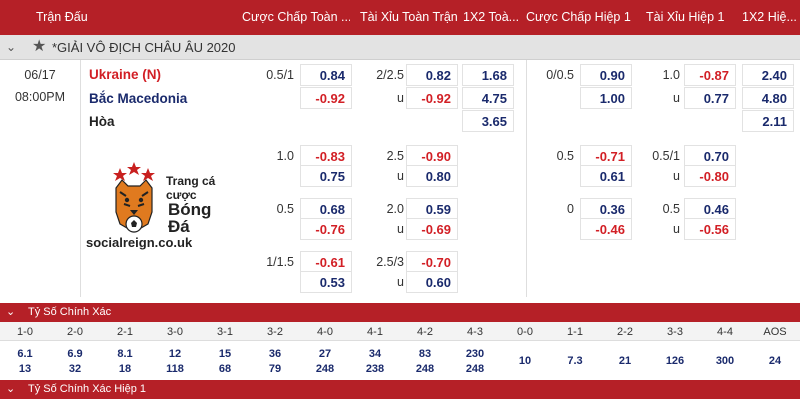 The height and width of the screenshot is (400, 800). What do you see at coordinates (125, 354) in the screenshot?
I see `score-odds: 8.1` at bounding box center [125, 354].